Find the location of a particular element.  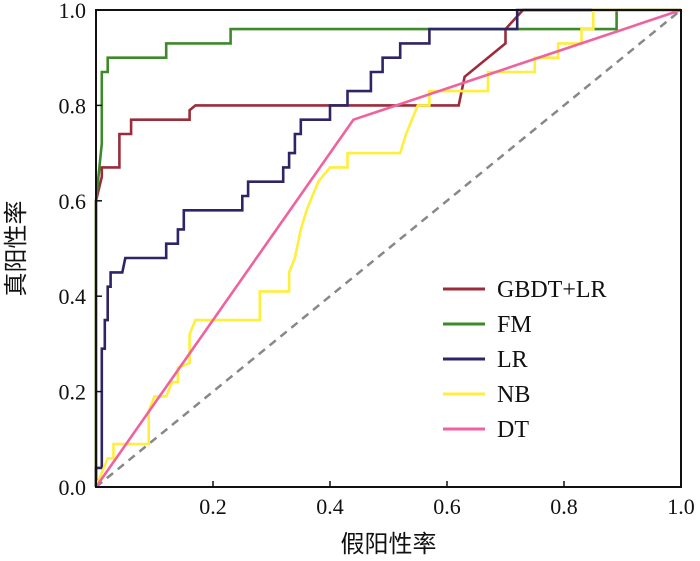

x-tick-label: 0.4 is located at coordinates (330, 506).